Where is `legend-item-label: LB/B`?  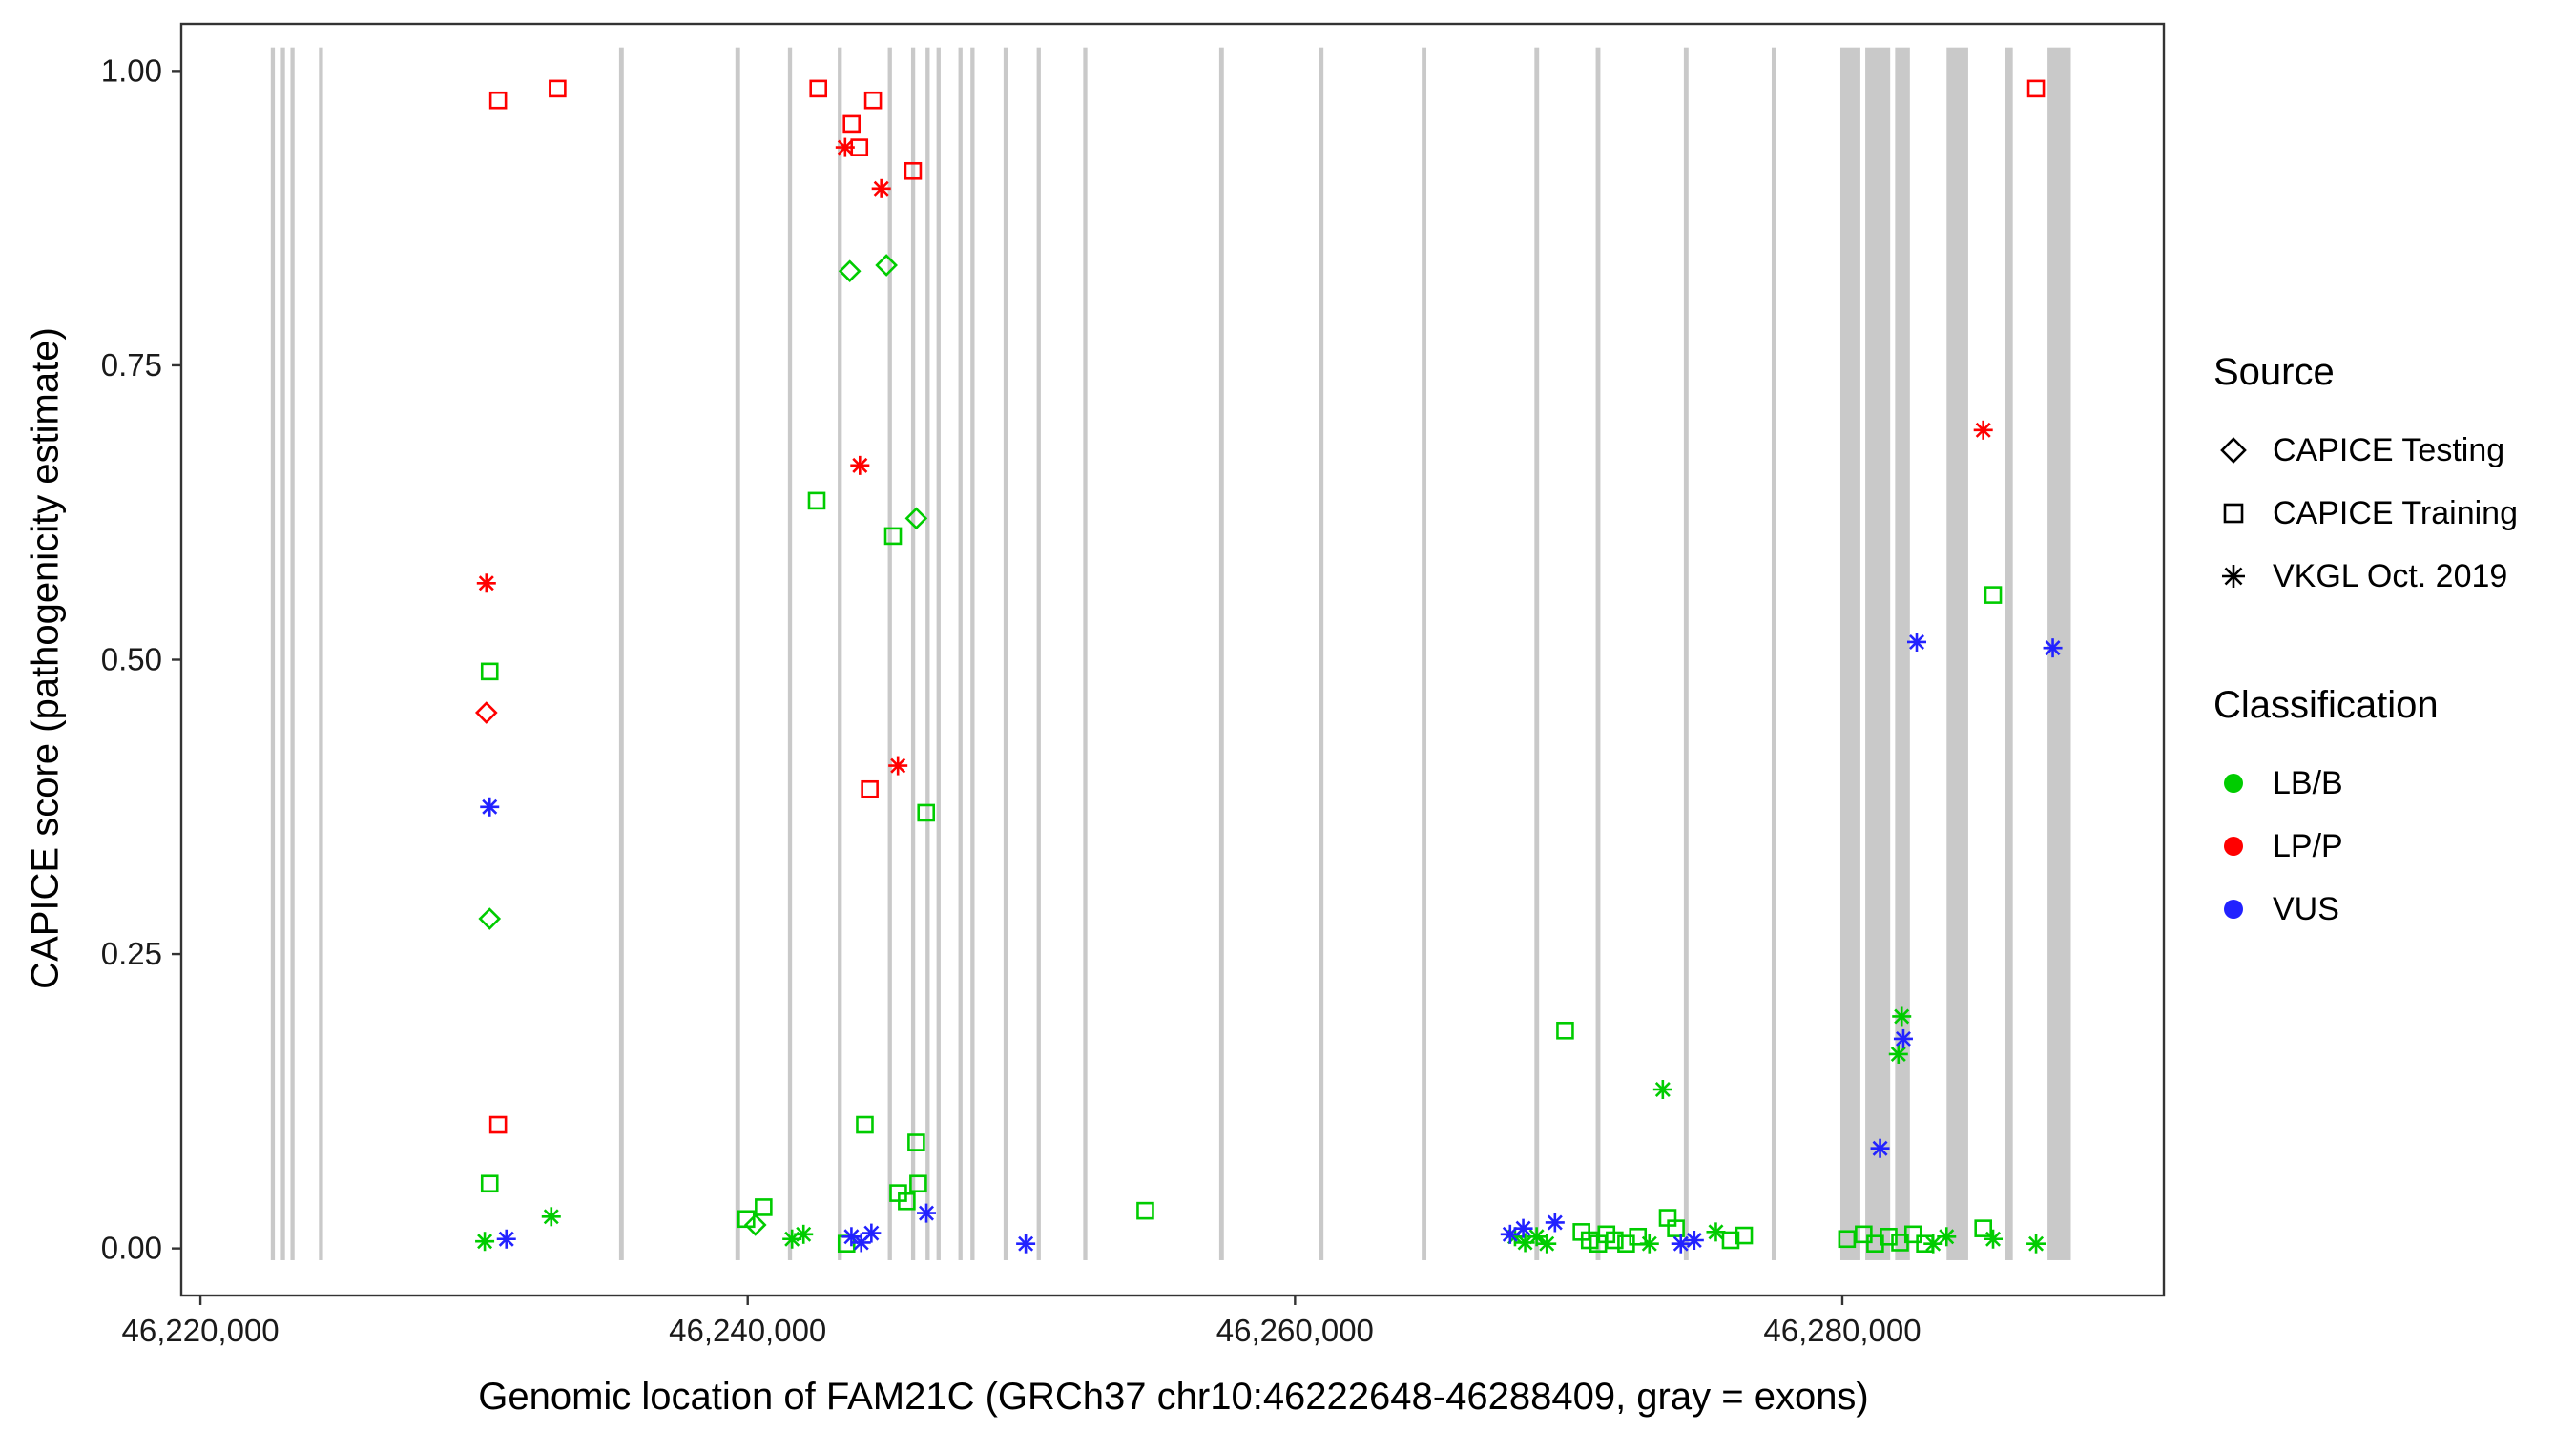
legend-item-label: LB/B is located at coordinates (2308, 782).